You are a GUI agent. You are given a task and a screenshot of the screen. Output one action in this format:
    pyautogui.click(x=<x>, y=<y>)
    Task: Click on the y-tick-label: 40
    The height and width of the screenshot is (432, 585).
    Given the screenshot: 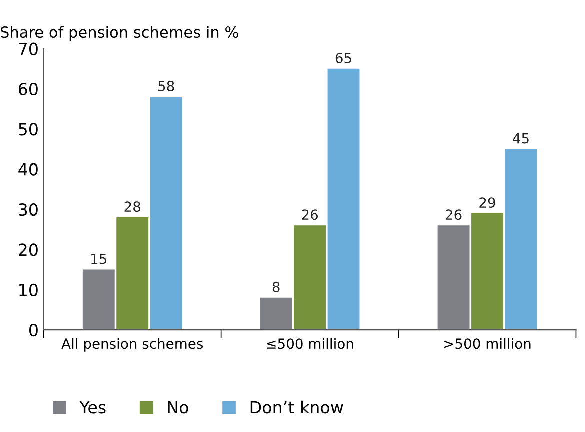 What is the action you would take?
    pyautogui.click(x=28, y=169)
    